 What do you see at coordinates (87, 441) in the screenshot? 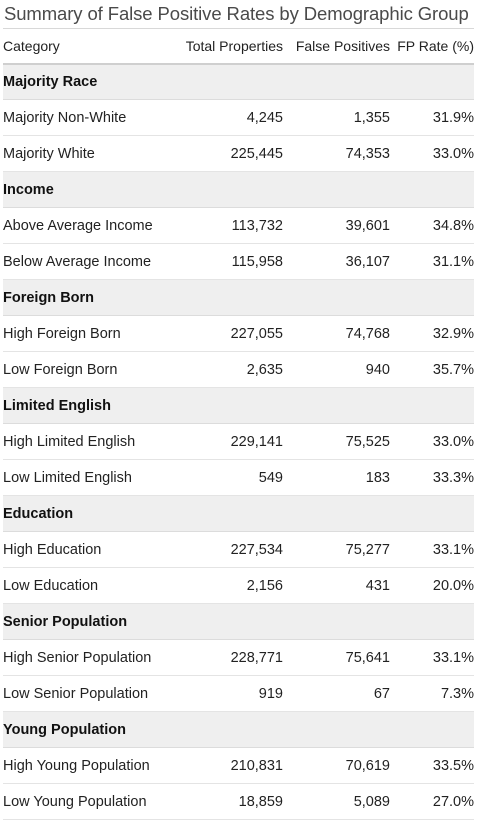
I see `cell-category: High Limited English` at bounding box center [87, 441].